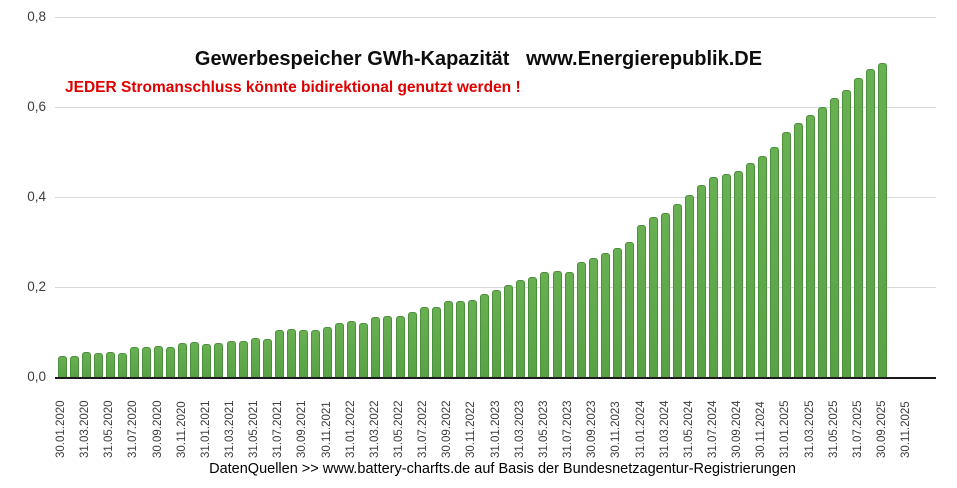  I want to click on y-tick-label: 0,6, so click(36, 106).